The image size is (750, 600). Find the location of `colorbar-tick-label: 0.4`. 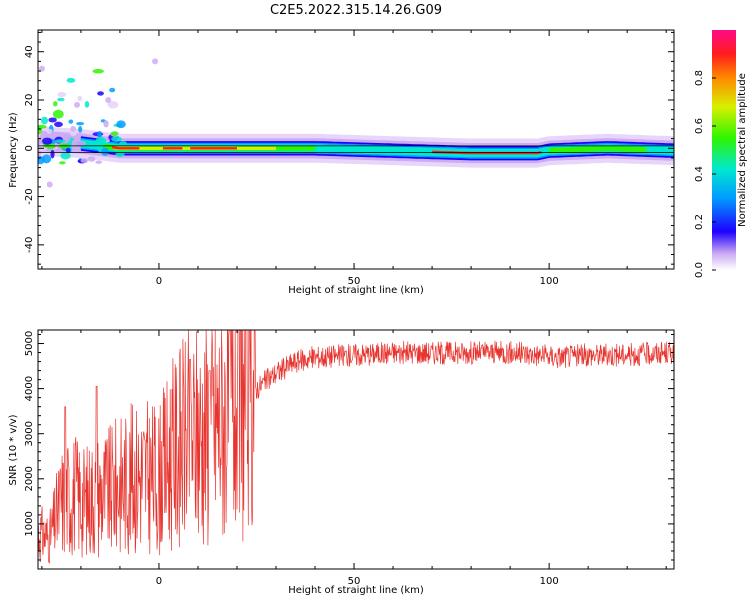

colorbar-tick-label: 0.4 is located at coordinates (699, 174).